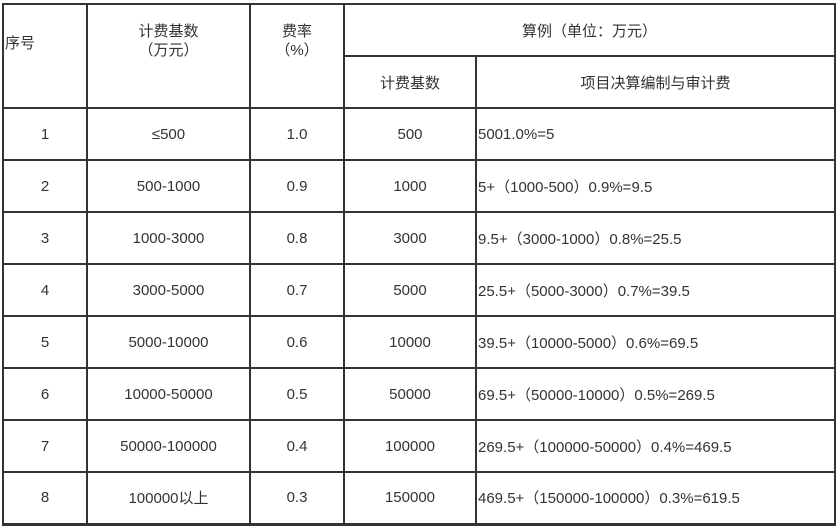  What do you see at coordinates (410, 186) in the screenshot?
I see `cell-example-base: 1000` at bounding box center [410, 186].